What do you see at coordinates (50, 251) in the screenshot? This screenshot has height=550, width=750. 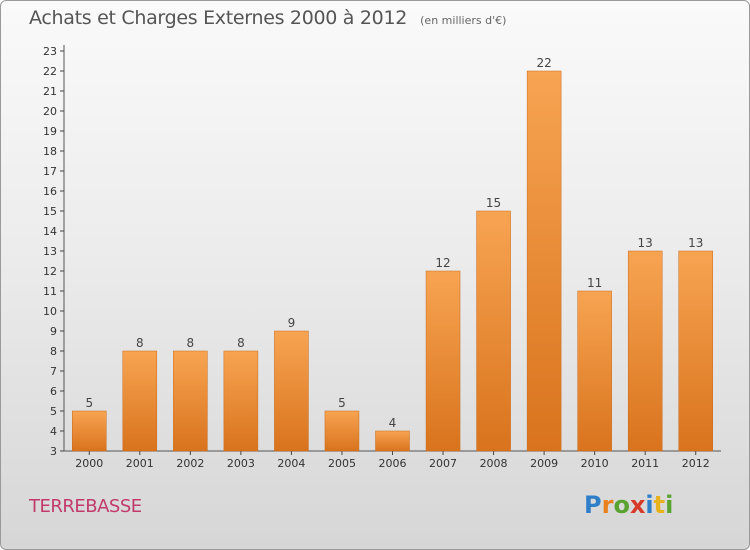 I see `y-tick-label: 13` at bounding box center [50, 251].